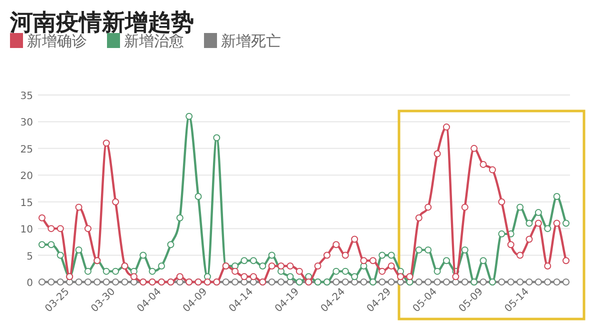  What do you see at coordinates (251, 41) in the screenshot?
I see `legend-label: 新增死亡` at bounding box center [251, 41].